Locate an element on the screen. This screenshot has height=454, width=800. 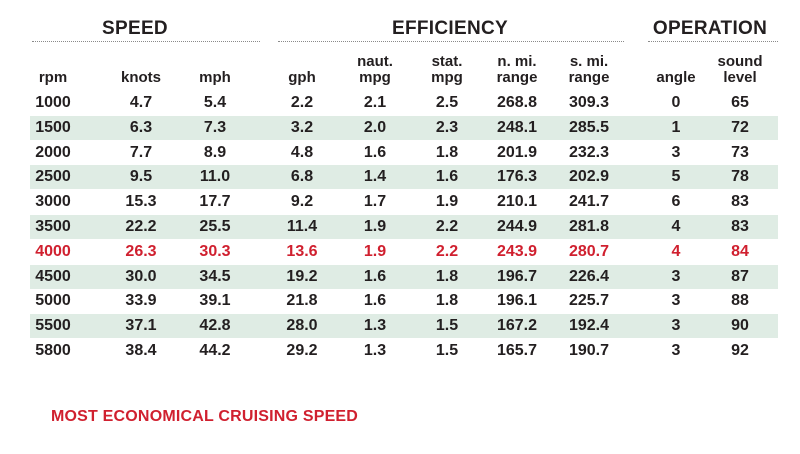
cell-knots: 37.1 is located at coordinates (141, 326).